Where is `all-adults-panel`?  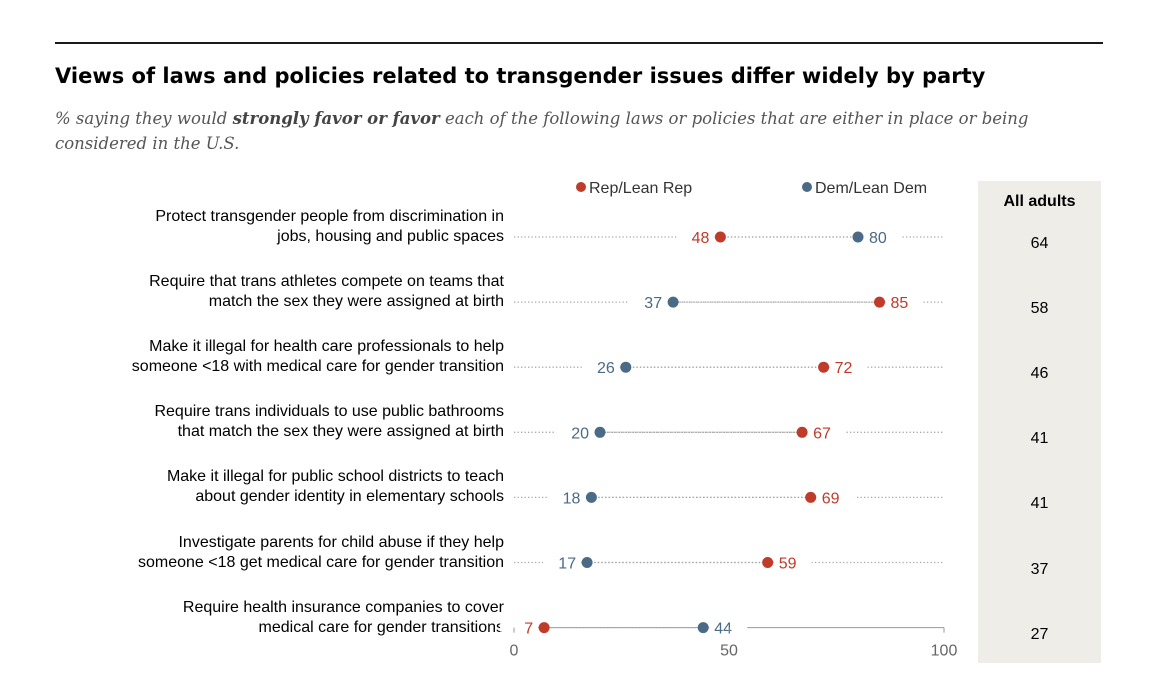
all-adults-panel is located at coordinates (1039, 422).